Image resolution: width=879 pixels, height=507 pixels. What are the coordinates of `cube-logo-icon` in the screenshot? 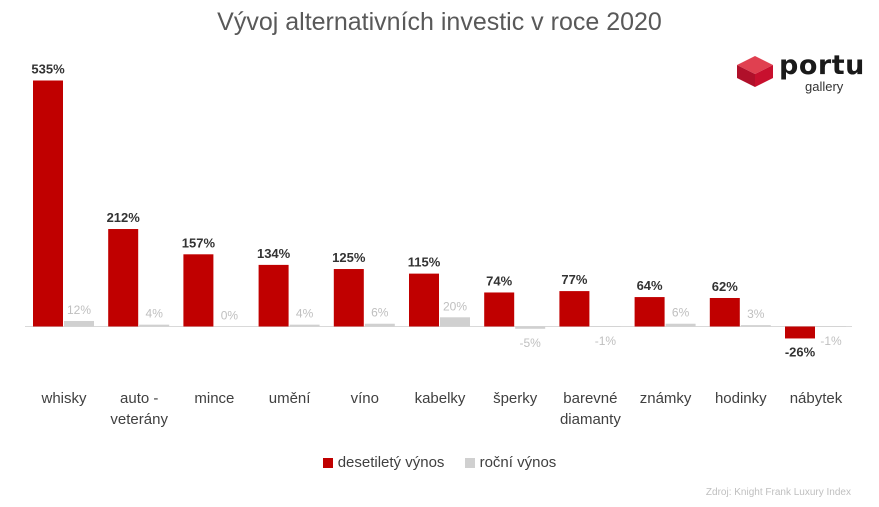 It's located at (755, 71).